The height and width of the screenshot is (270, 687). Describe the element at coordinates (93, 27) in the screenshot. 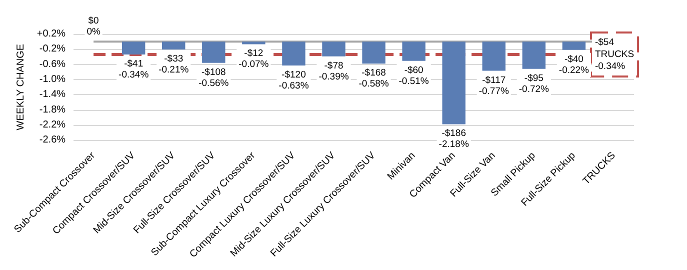

I see `data-label: $0 0%` at that location.